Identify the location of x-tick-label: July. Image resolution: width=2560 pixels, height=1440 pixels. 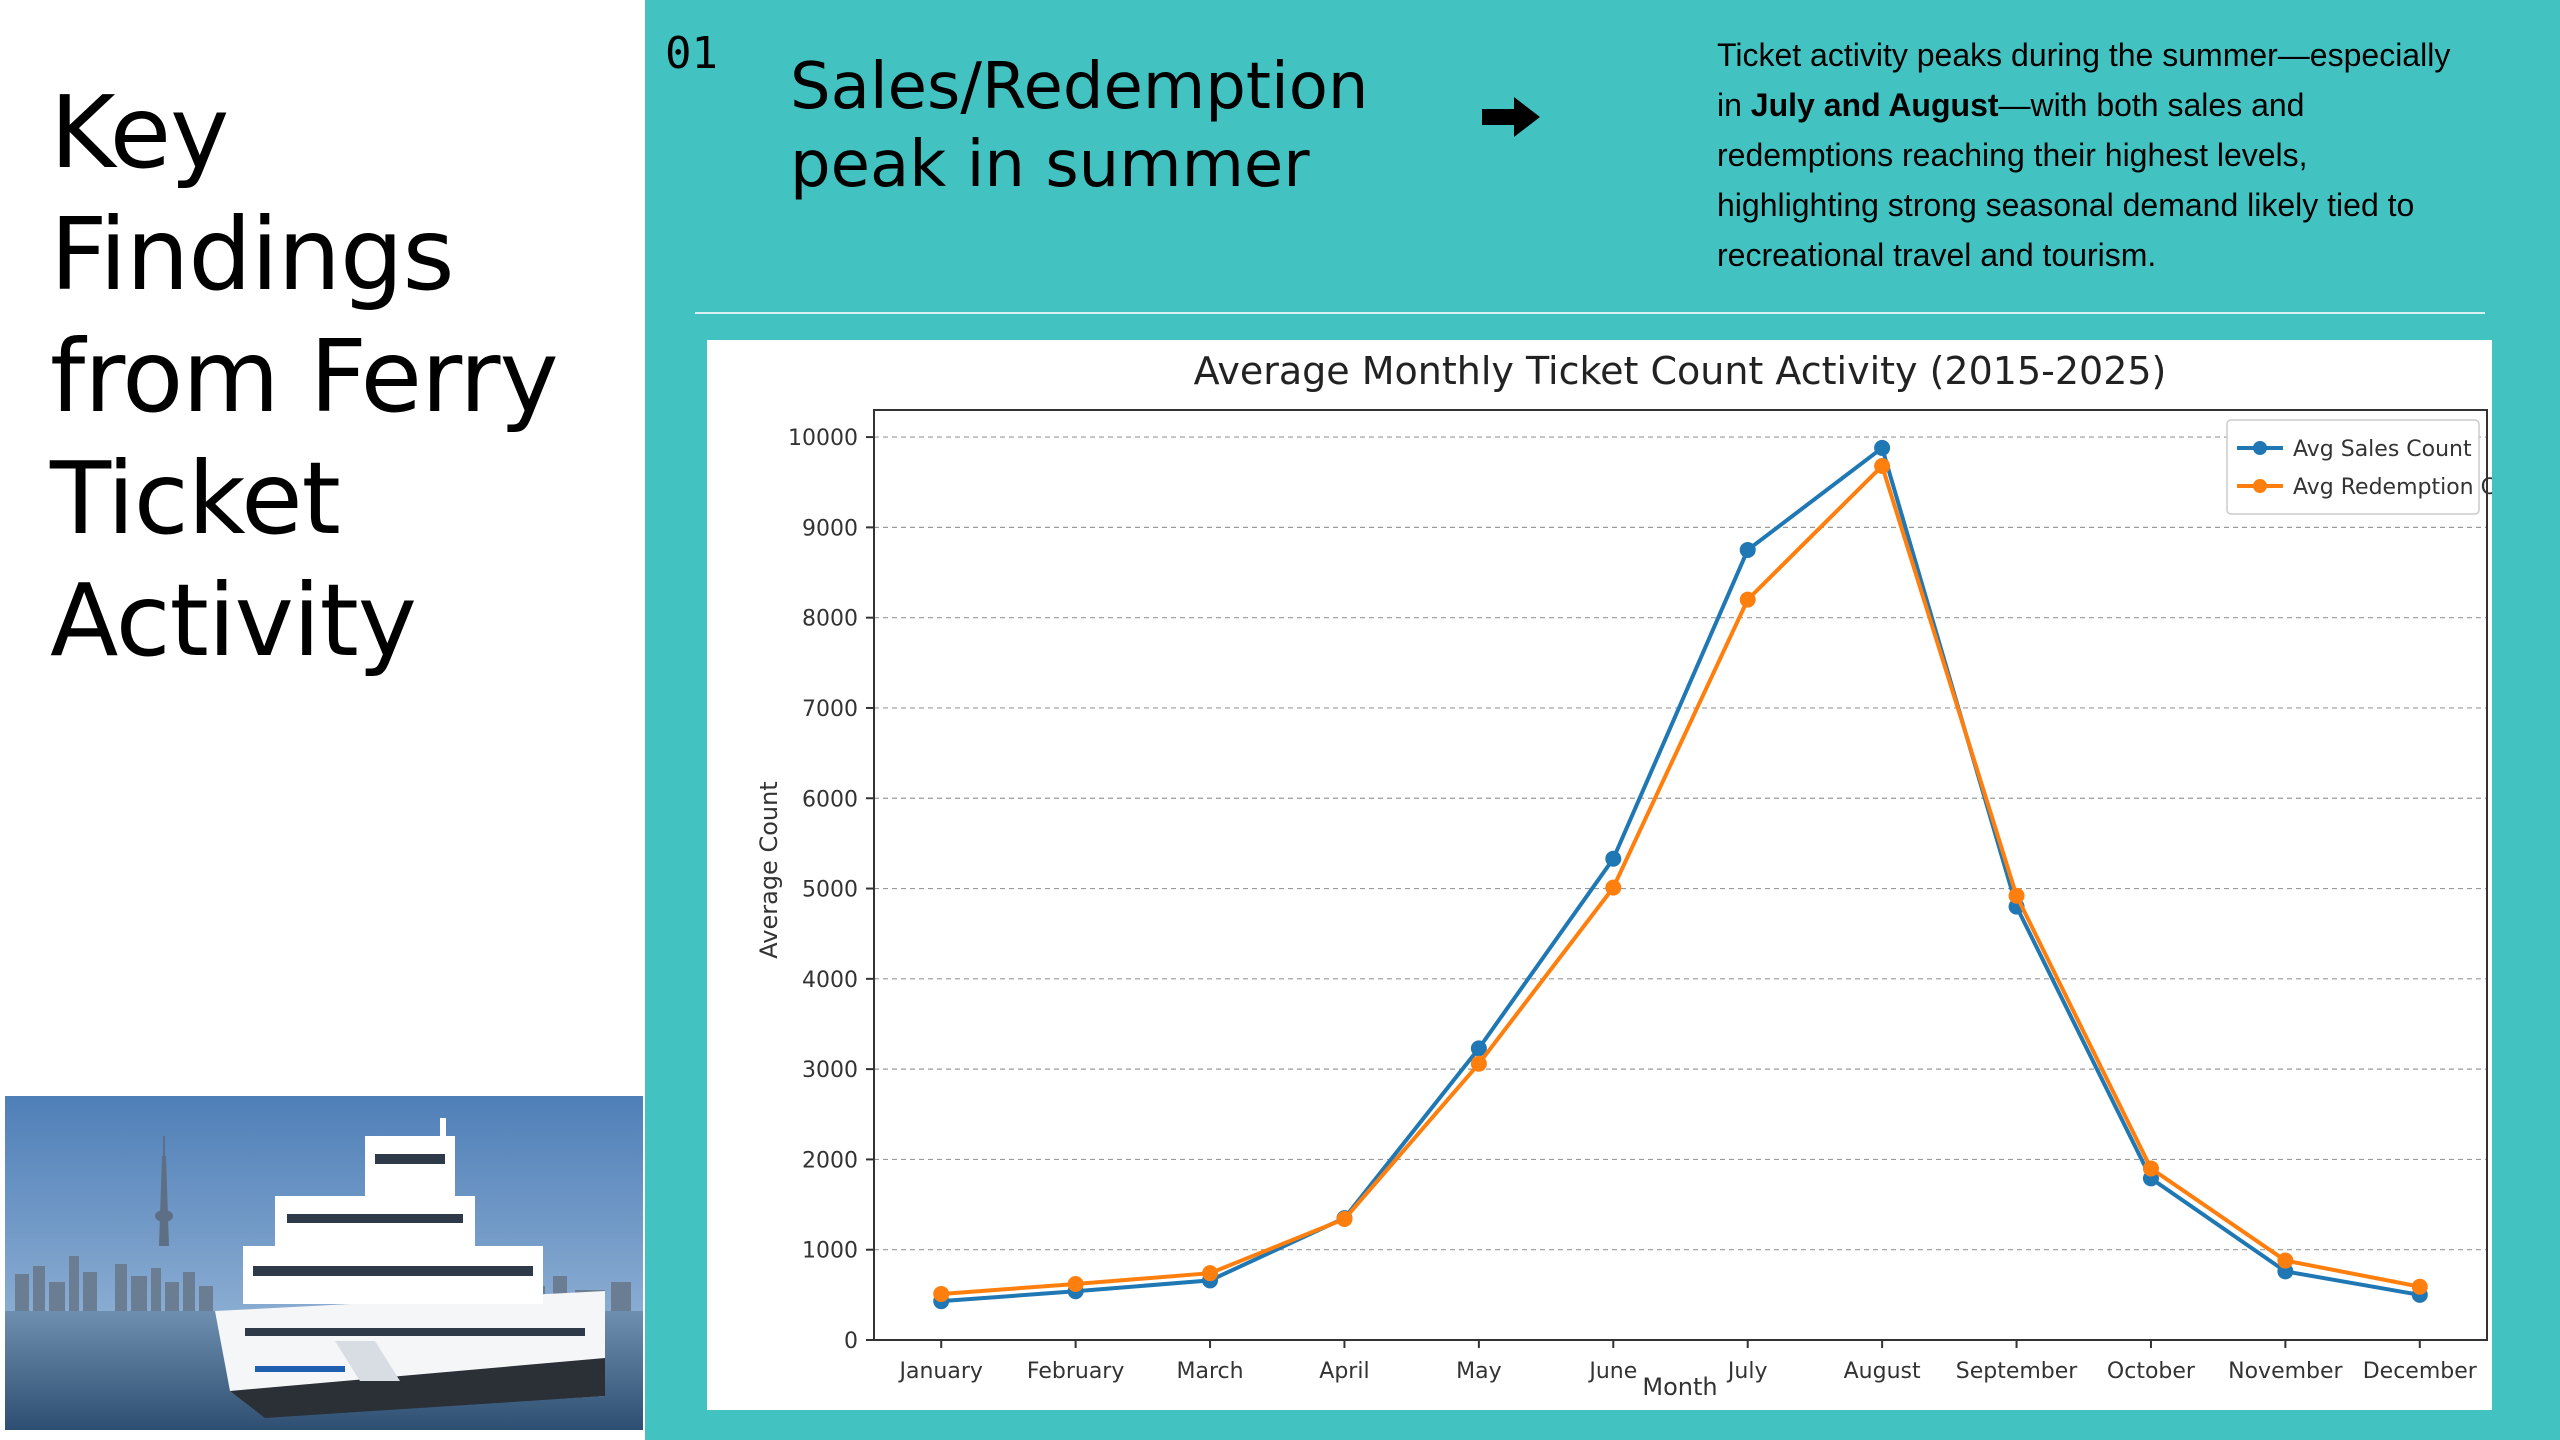
(1747, 1371).